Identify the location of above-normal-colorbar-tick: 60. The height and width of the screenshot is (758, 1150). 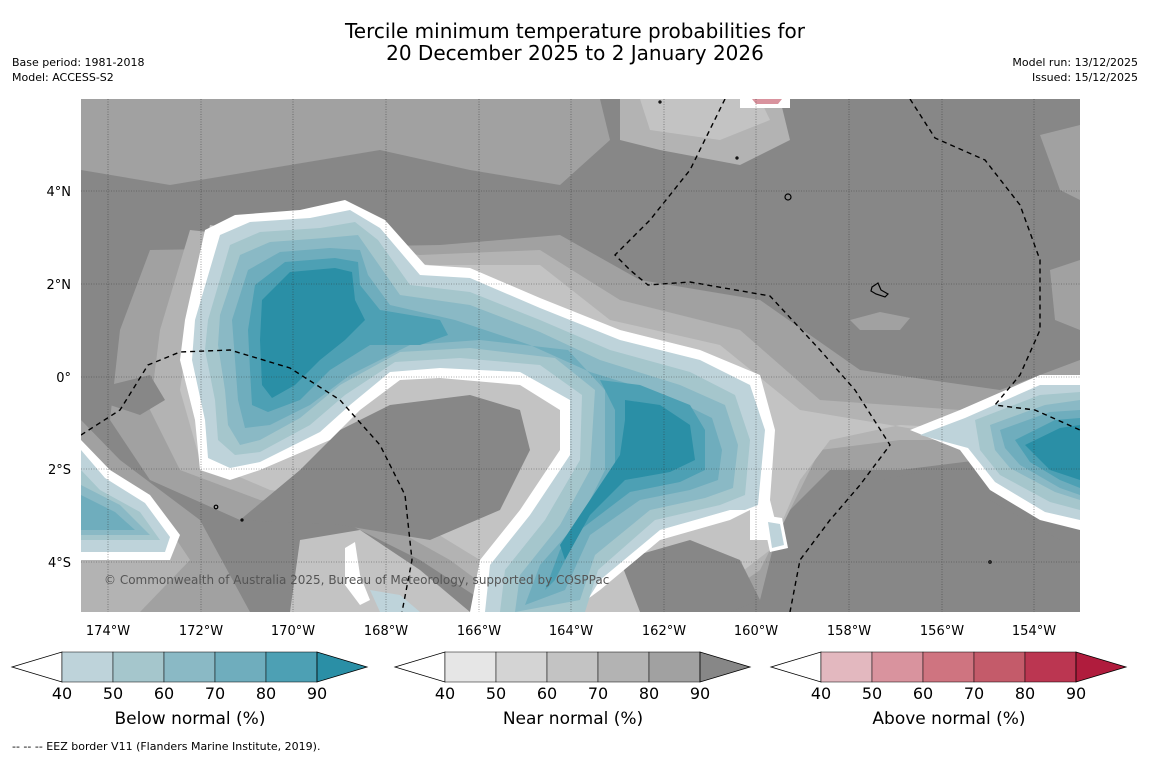
(923, 693).